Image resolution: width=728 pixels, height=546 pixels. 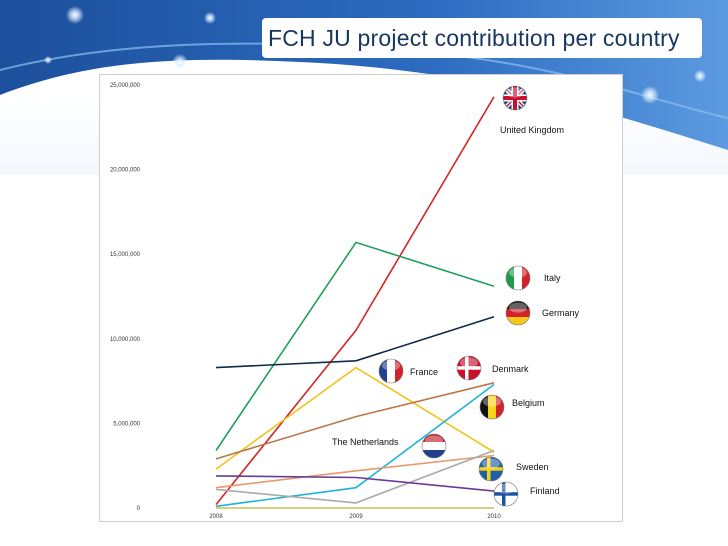 I want to click on x-tick-label: 2010, so click(x=494, y=517).